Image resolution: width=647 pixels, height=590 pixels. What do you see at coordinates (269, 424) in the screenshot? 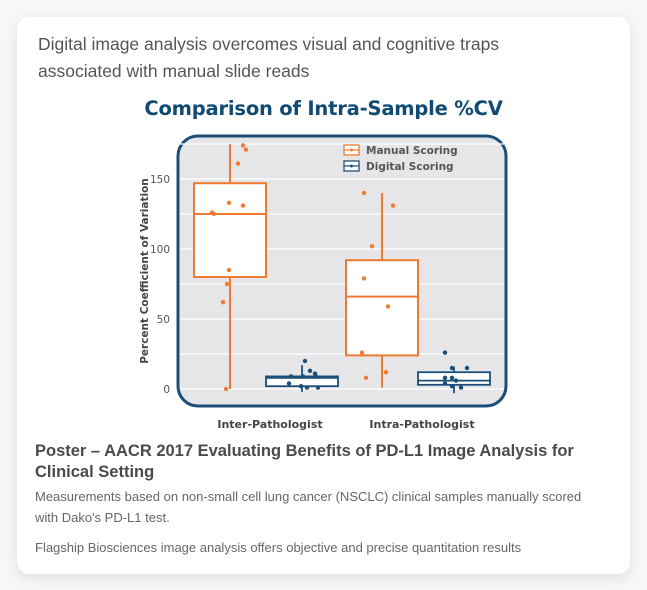
I see `x-tick-label: Inter-Pathologist` at bounding box center [269, 424].